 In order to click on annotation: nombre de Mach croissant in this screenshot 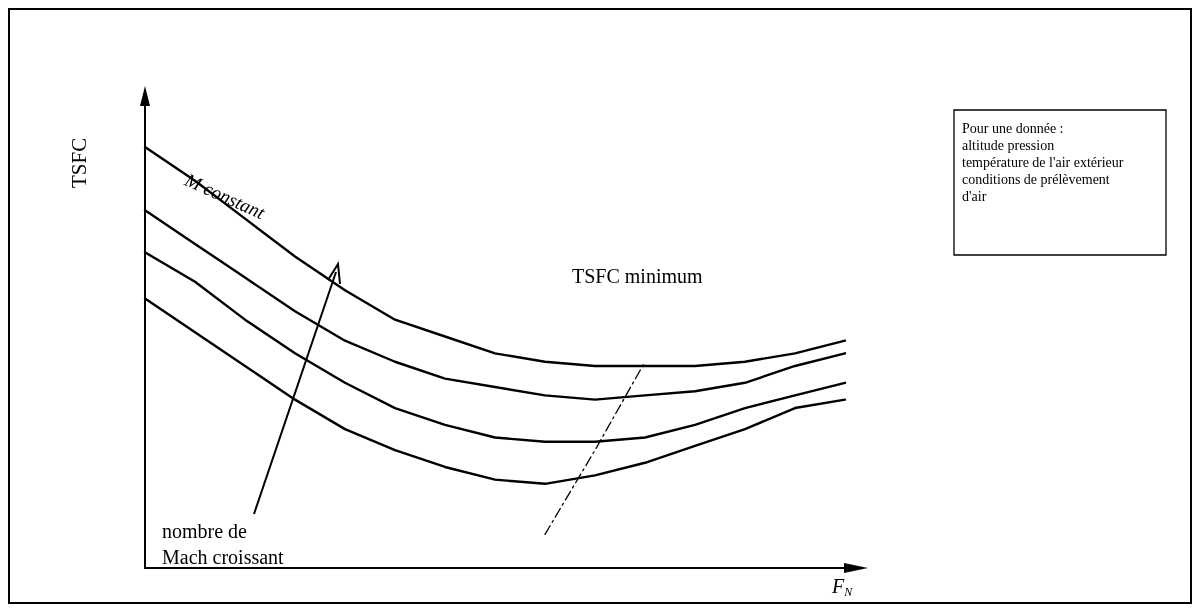, I will do `click(223, 544)`.